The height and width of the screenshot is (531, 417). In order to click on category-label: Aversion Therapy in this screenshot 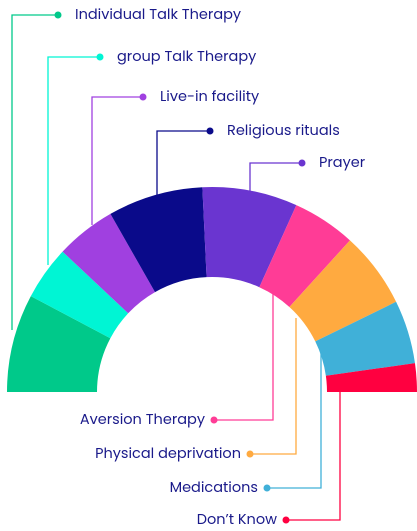, I will do `click(142, 420)`.